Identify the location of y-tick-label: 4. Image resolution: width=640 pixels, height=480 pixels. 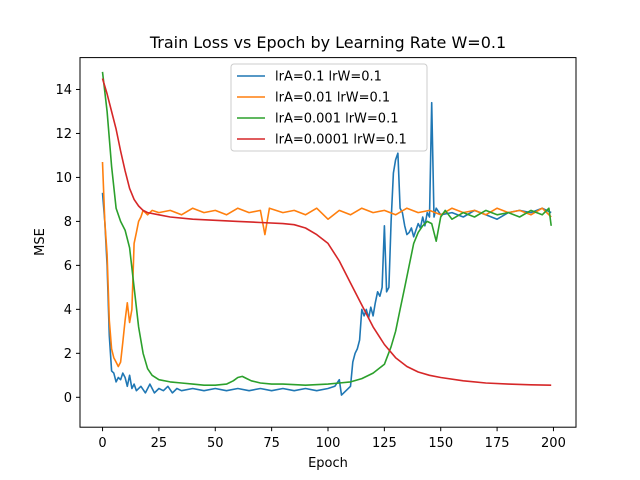
(68, 310).